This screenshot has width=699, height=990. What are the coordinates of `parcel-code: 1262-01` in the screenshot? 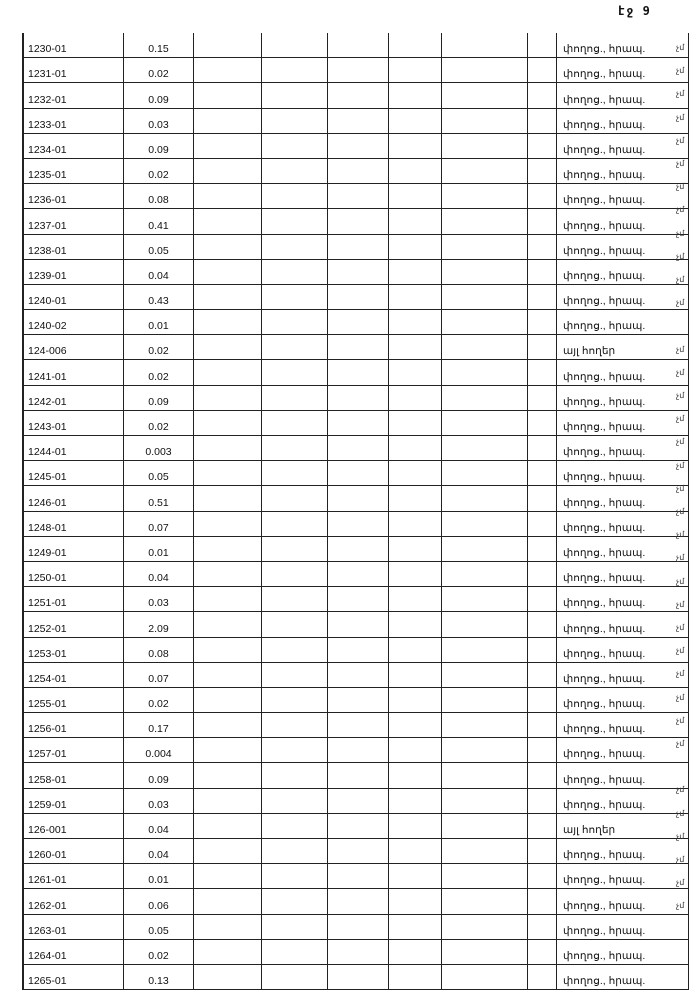 It's located at (73, 901).